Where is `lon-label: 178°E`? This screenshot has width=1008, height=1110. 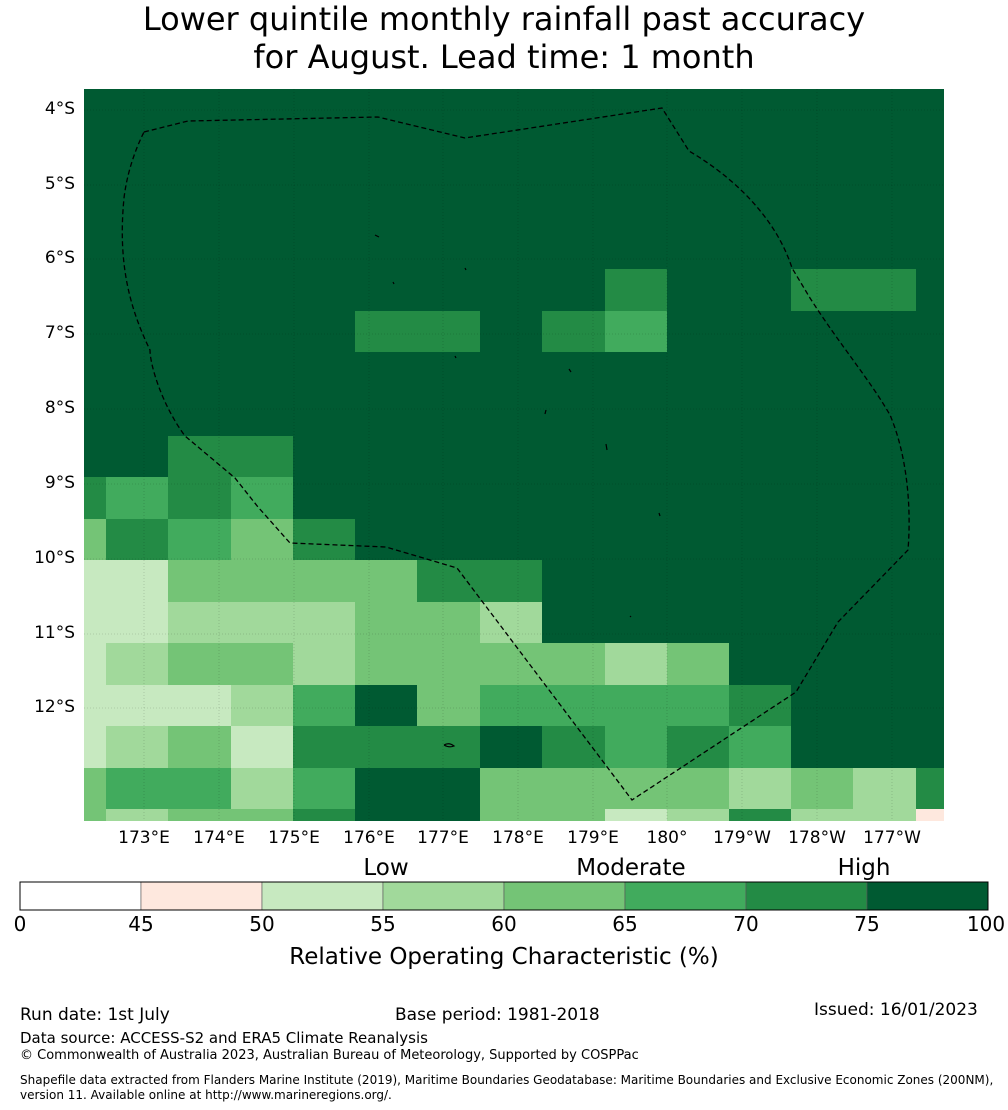
lon-label: 178°E is located at coordinates (518, 838).